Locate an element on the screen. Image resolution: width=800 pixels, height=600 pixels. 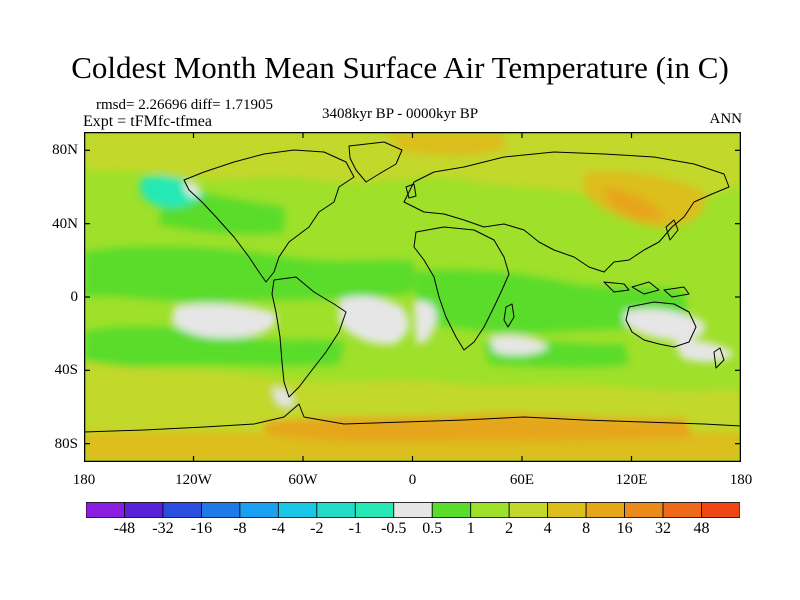
coast-madagascar is located at coordinates (509, 315).